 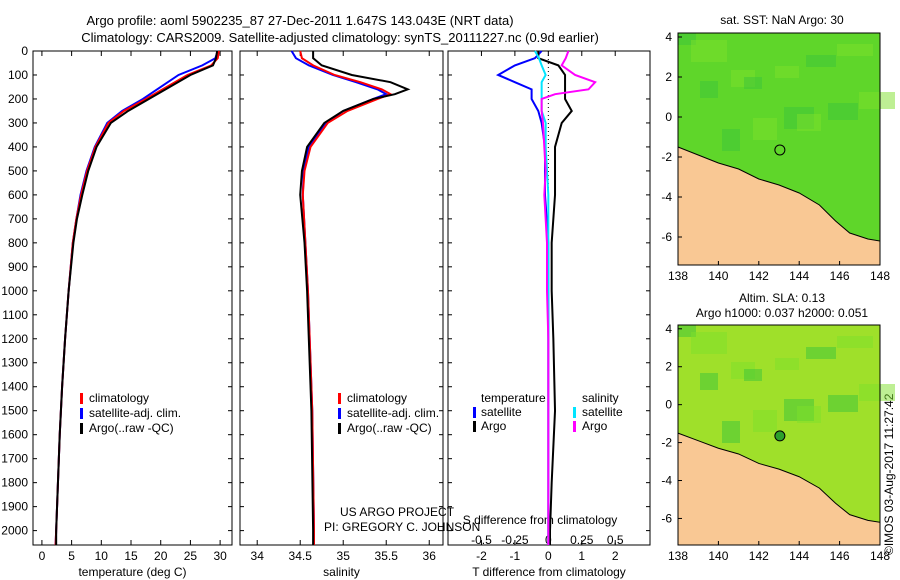 I want to click on project-line2: PI: GREGORY C. JOHNSON, so click(x=402, y=527).